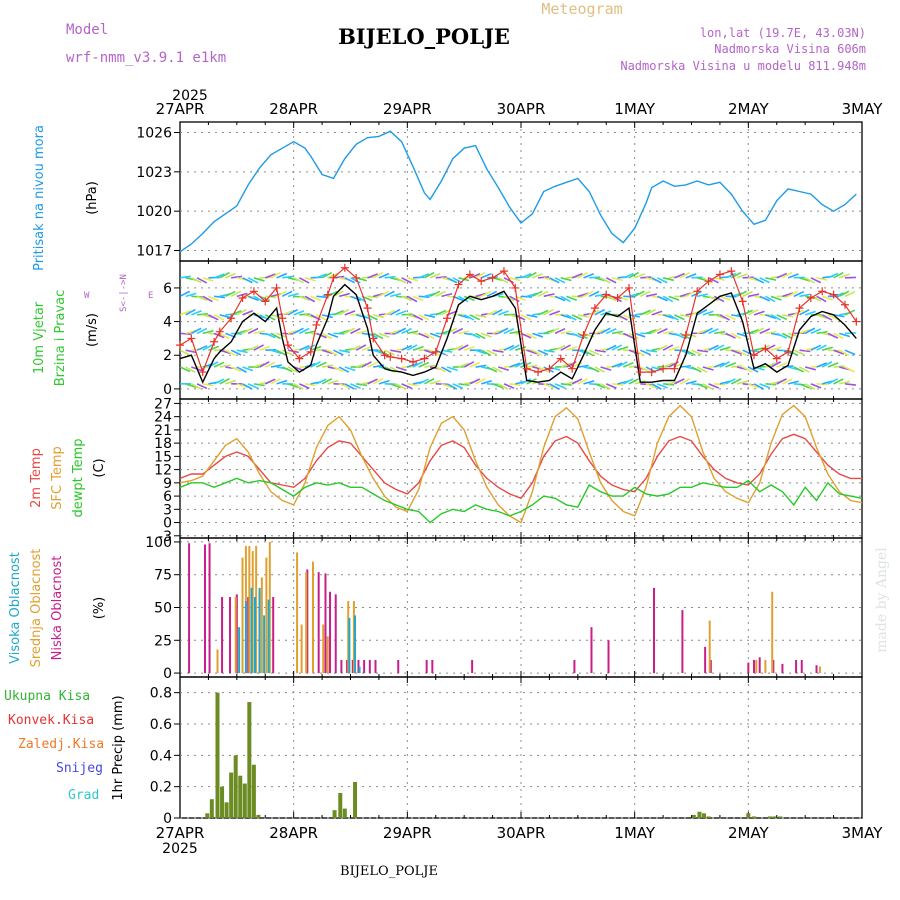 The height and width of the screenshot is (900, 900). What do you see at coordinates (790, 49) in the screenshot?
I see `elevation-text: Nadmorska Visina 606m` at bounding box center [790, 49].